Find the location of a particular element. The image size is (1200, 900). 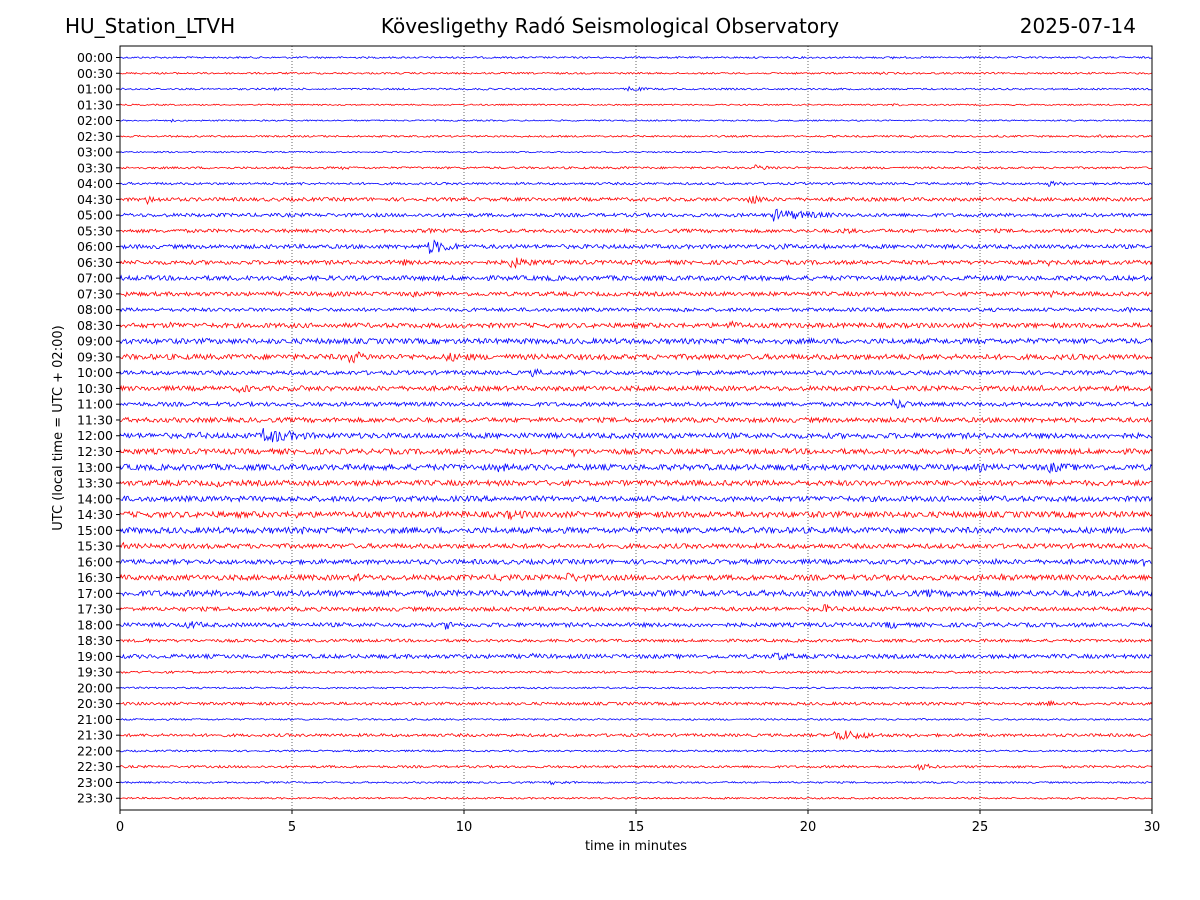

y-tick-label: 11:00 is located at coordinates (95, 404).